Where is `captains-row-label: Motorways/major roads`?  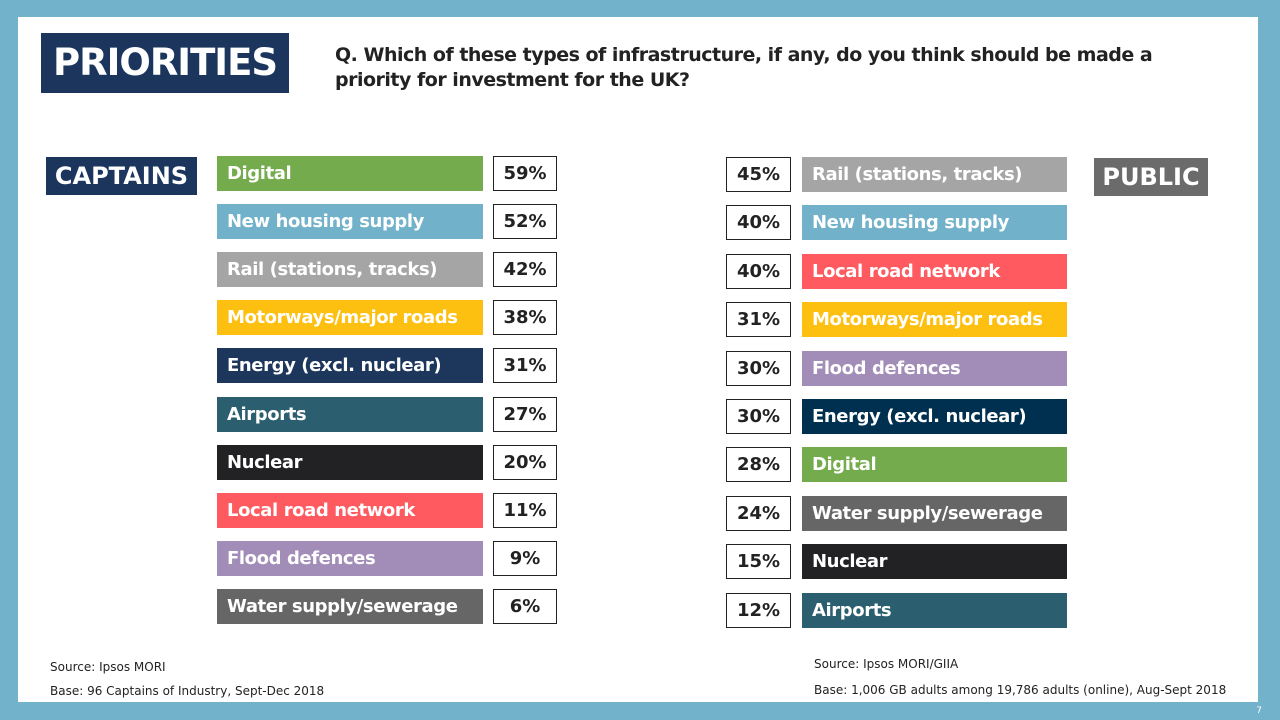 captains-row-label: Motorways/major roads is located at coordinates (350, 317).